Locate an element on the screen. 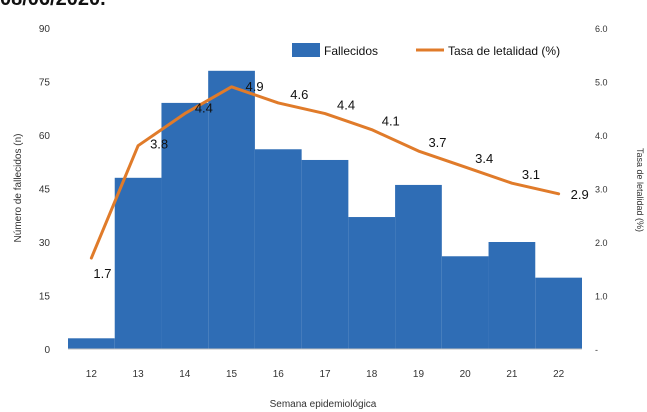 The image size is (647, 412). x-axis-title: Semana epidemiológica is located at coordinates (323, 404).